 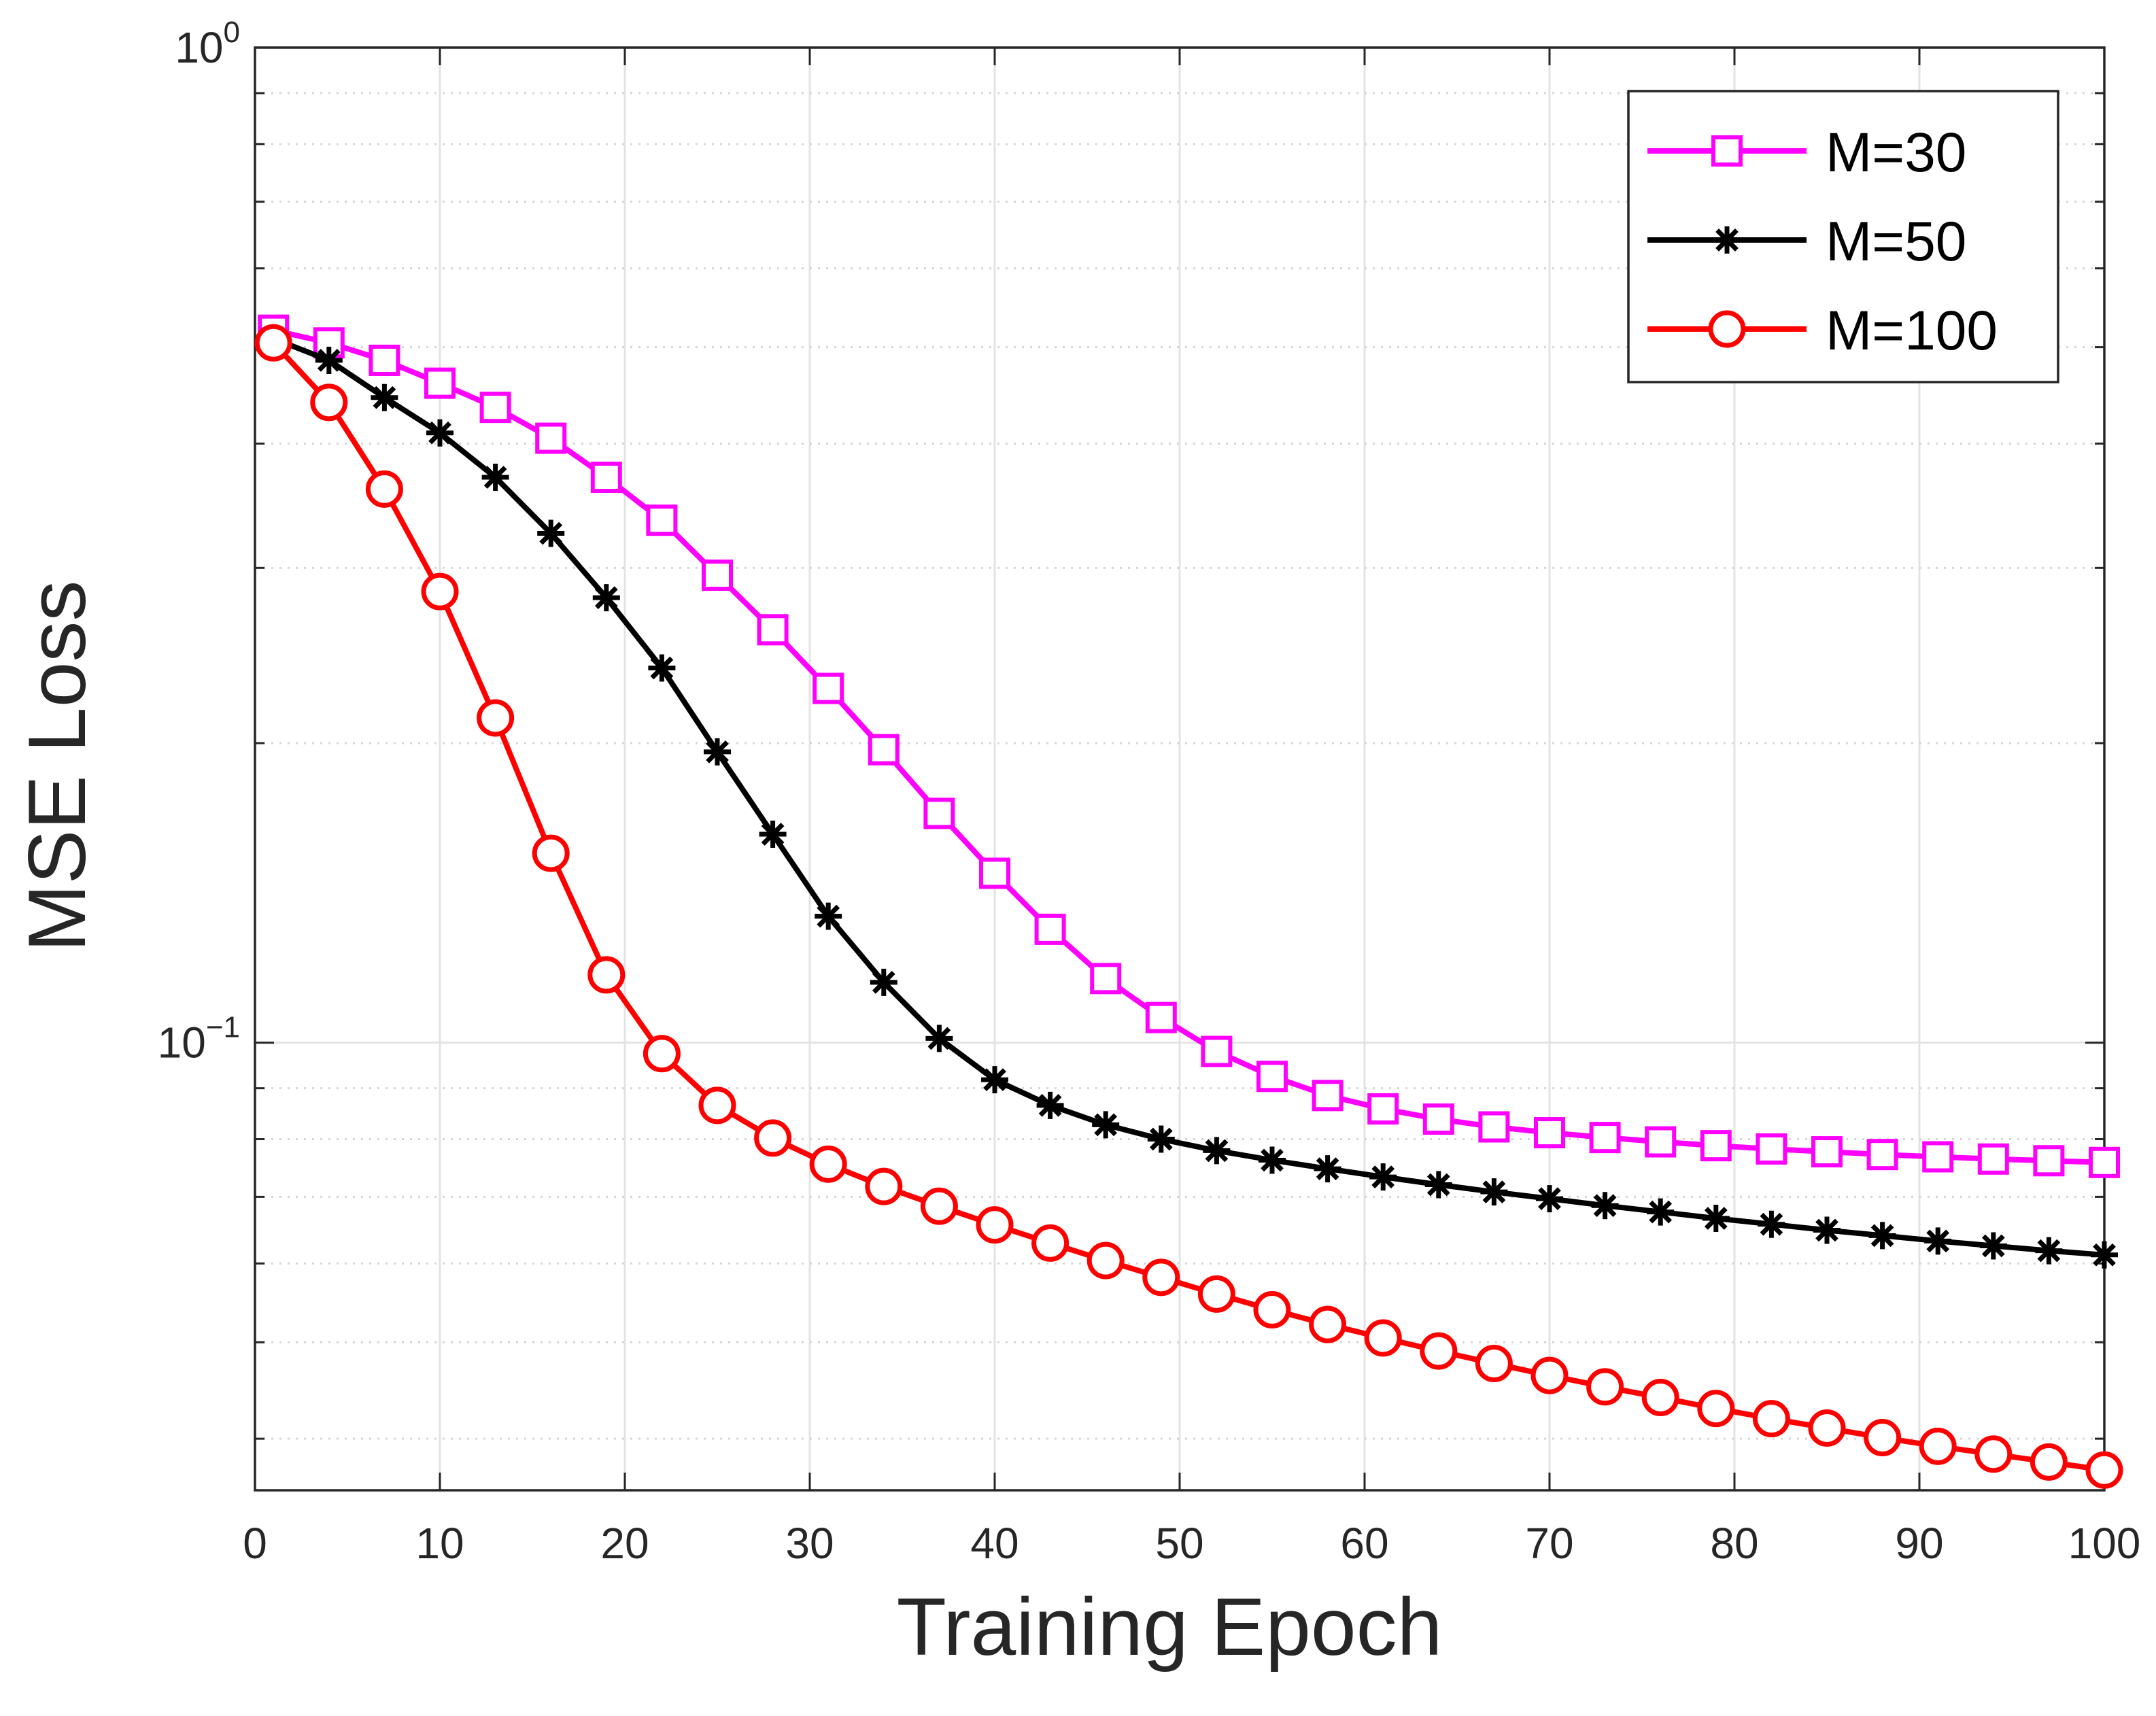 What do you see at coordinates (208, 44) in the screenshot?
I see `y-tick-label: 10⁰` at bounding box center [208, 44].